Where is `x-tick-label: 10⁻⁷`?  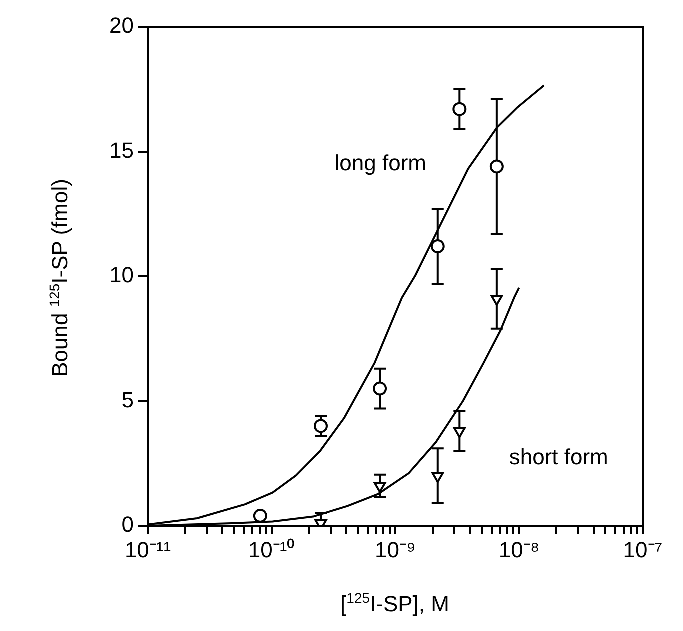
x-tick-label: 10⁻⁷ is located at coordinates (643, 549).